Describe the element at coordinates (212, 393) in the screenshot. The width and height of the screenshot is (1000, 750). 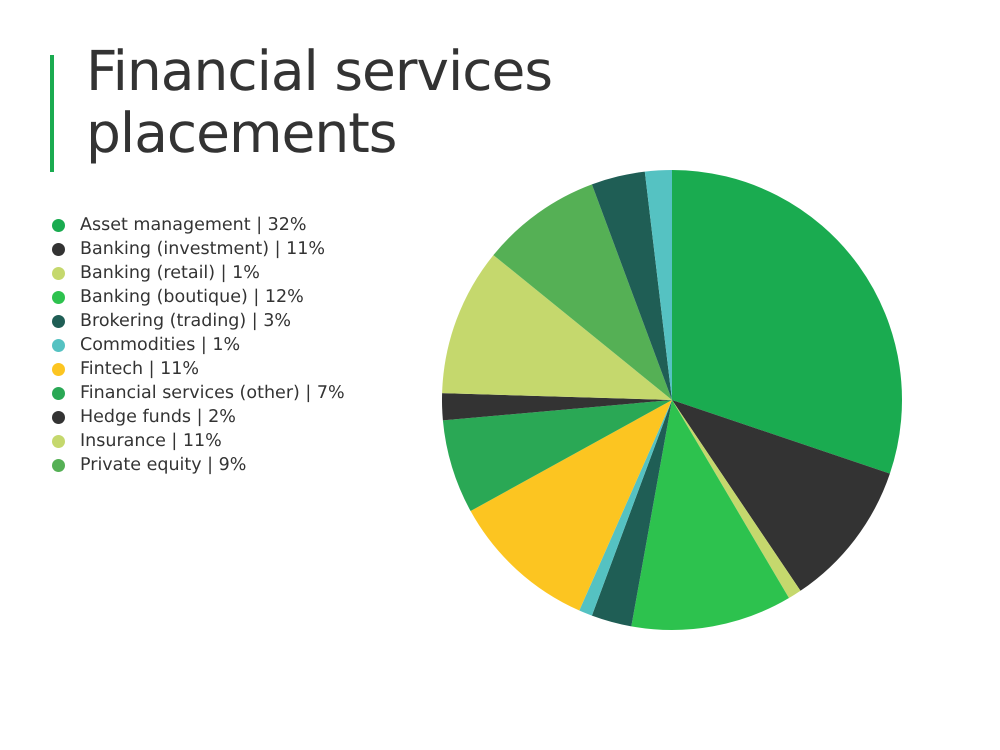
I see `legend-label: Financial services (other) | 7%` at that location.